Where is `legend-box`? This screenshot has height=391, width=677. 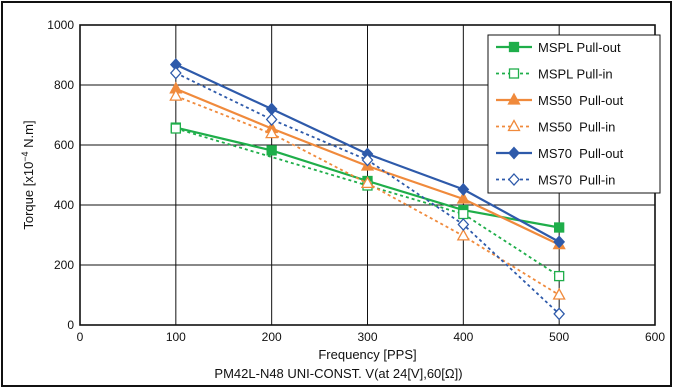 legend-box is located at coordinates (574, 114).